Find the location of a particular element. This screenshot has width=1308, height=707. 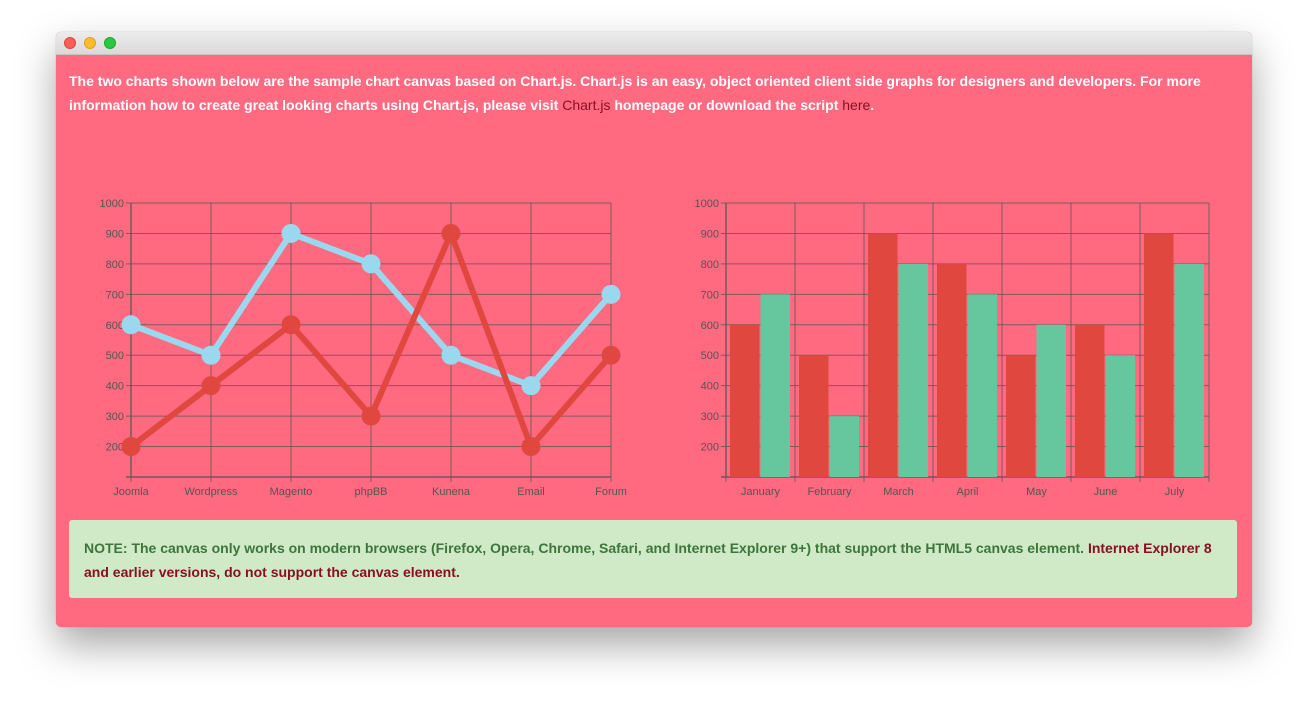

line-chart-x-tick-label: Wordpress is located at coordinates (211, 492).